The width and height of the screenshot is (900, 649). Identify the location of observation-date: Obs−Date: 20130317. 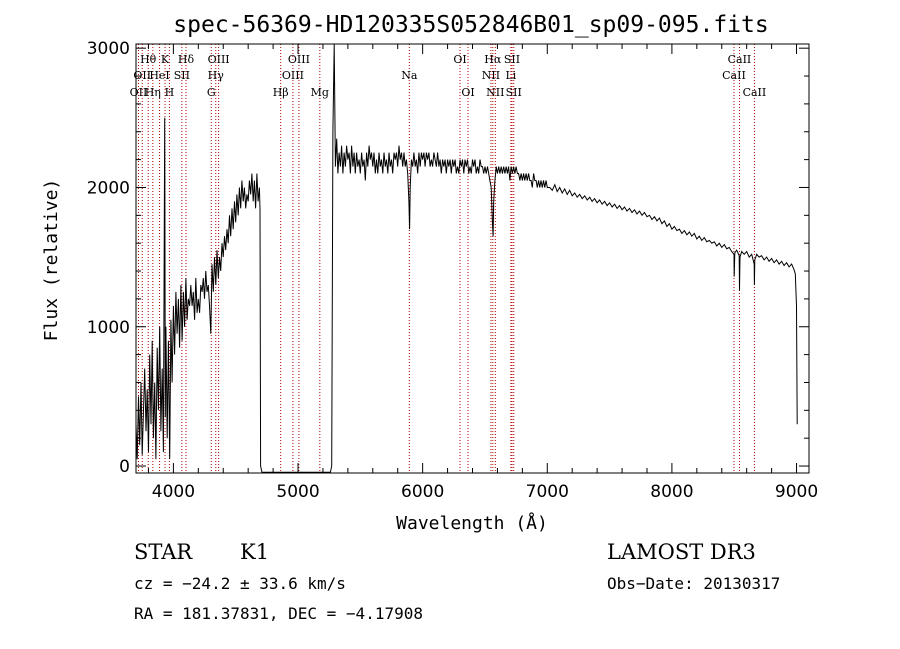
(693, 583).